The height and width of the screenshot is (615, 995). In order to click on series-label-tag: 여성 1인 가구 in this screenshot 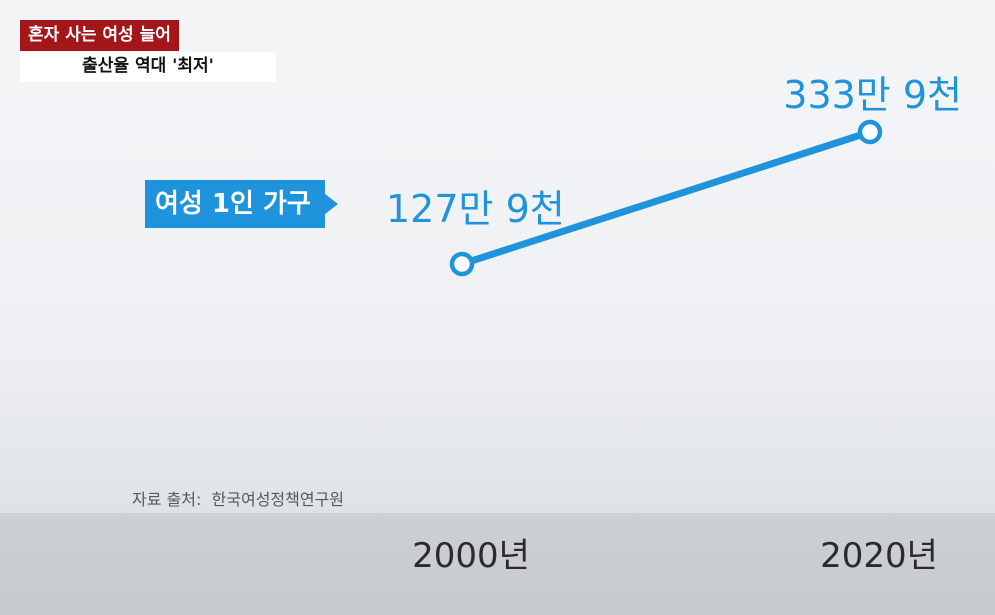, I will do `click(241, 204)`.